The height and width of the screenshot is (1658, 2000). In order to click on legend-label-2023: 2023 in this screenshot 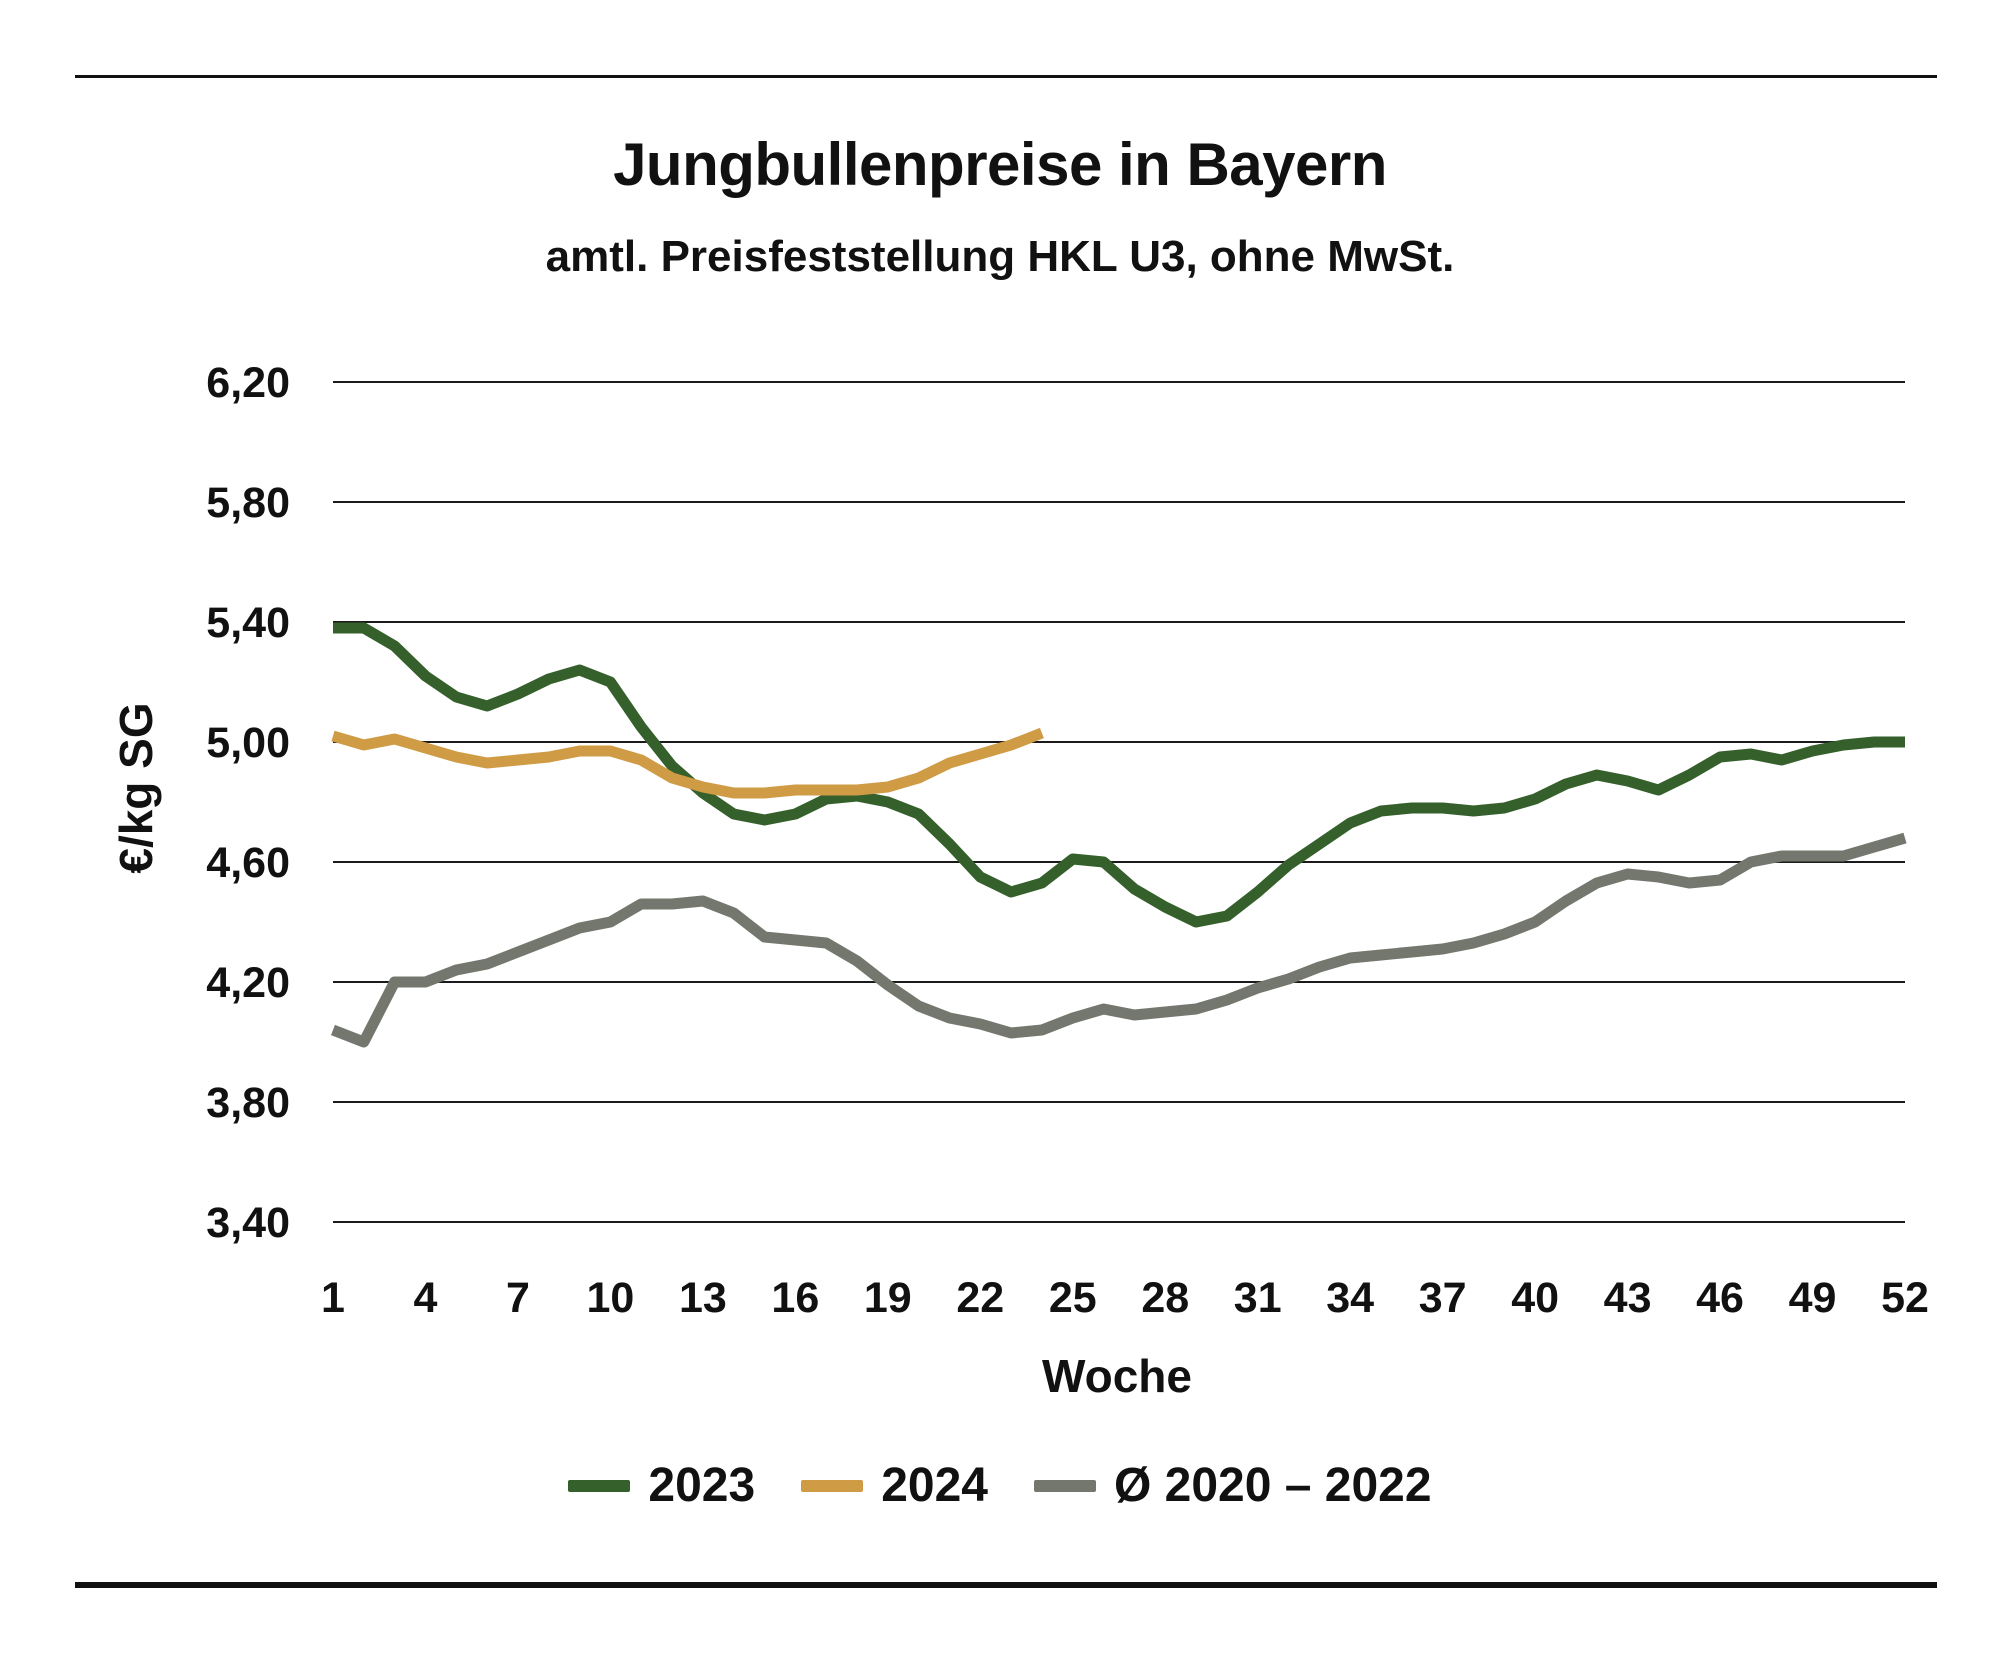, I will do `click(702, 1485)`.